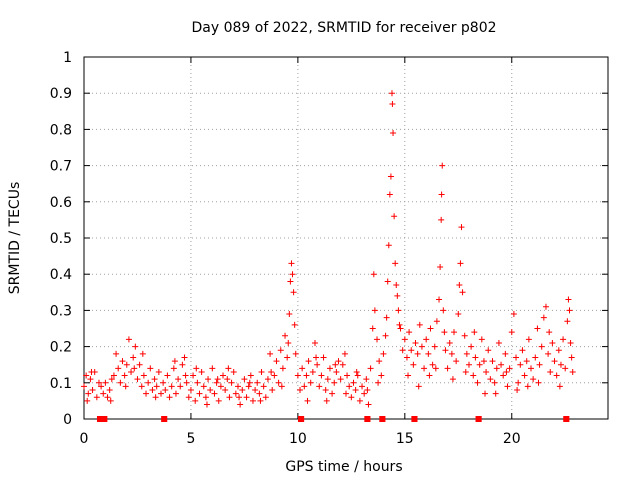  What do you see at coordinates (61, 384) in the screenshot?
I see `y-tick-label: 0.1` at bounding box center [61, 384].